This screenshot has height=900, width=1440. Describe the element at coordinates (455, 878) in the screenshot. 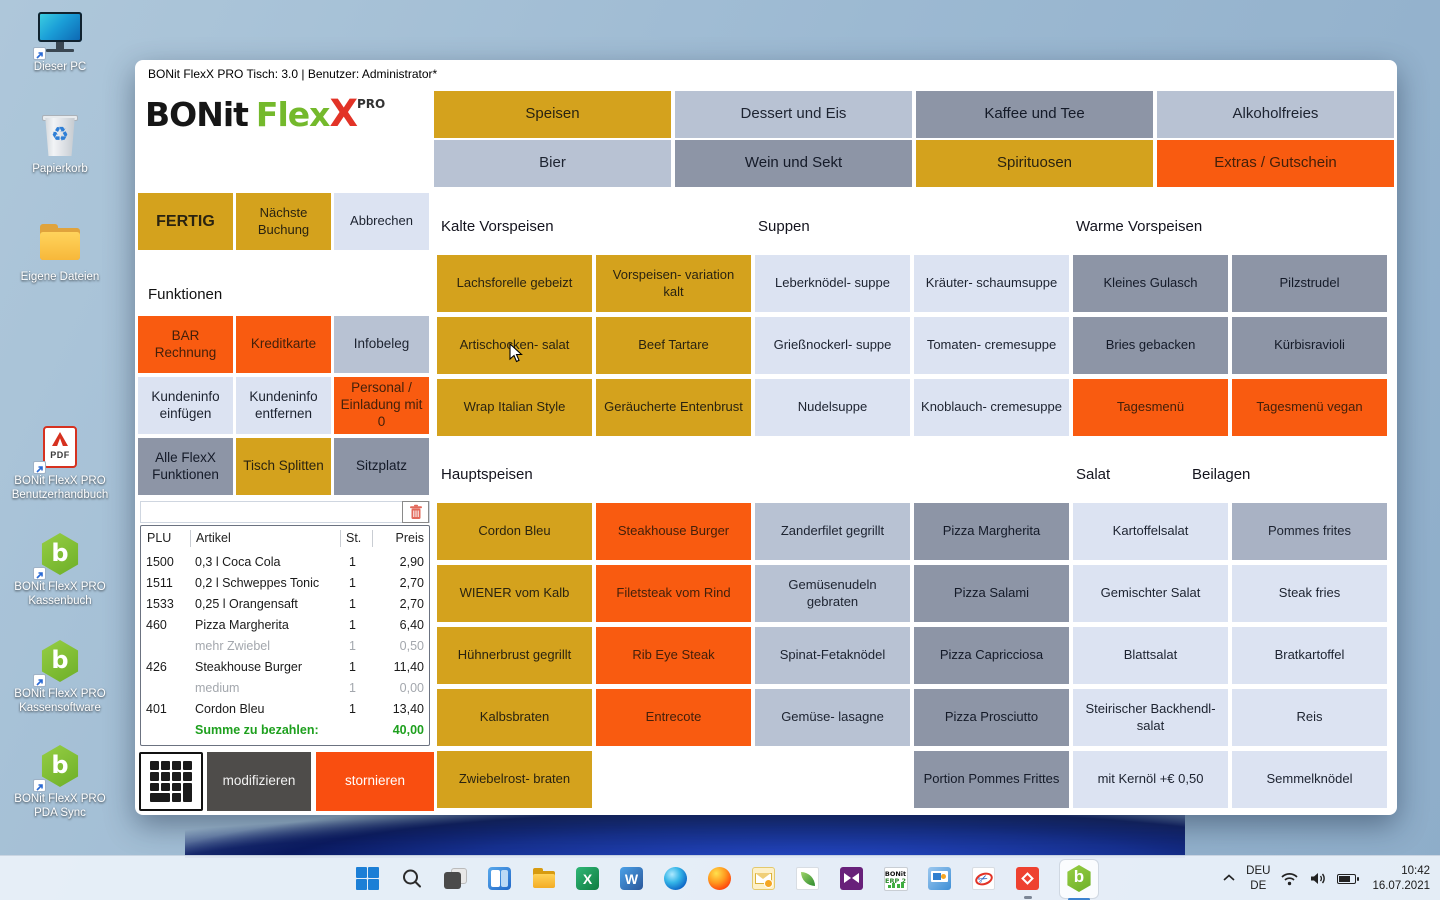

I see `task-view-button` at that location.